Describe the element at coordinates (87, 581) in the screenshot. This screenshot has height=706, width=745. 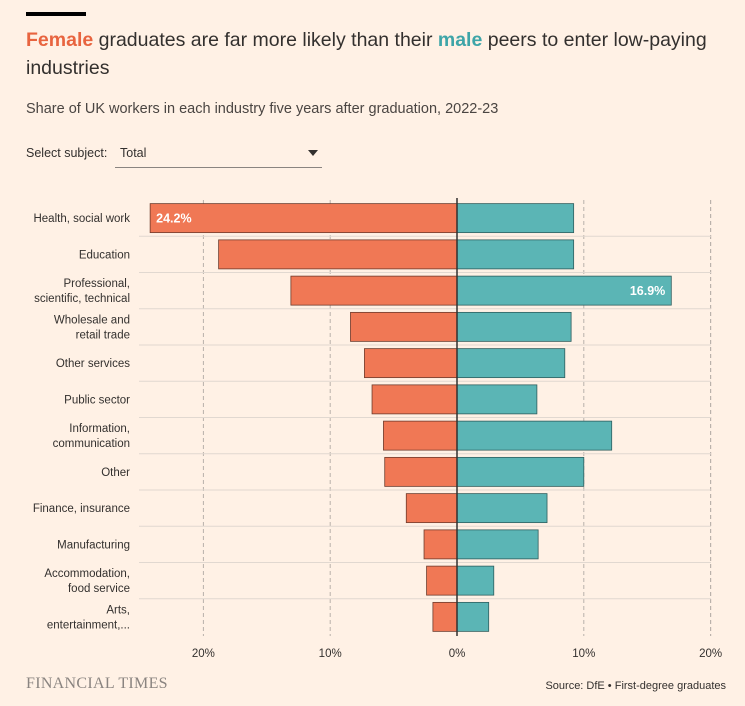
I see `category-label-10: Accommodation, food service` at that location.